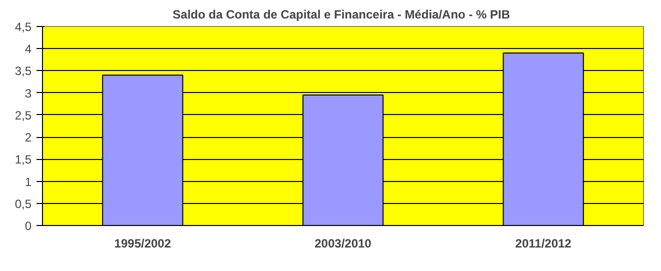  Describe the element at coordinates (28, 93) in the screenshot. I see `y-tick-label: 3` at that location.